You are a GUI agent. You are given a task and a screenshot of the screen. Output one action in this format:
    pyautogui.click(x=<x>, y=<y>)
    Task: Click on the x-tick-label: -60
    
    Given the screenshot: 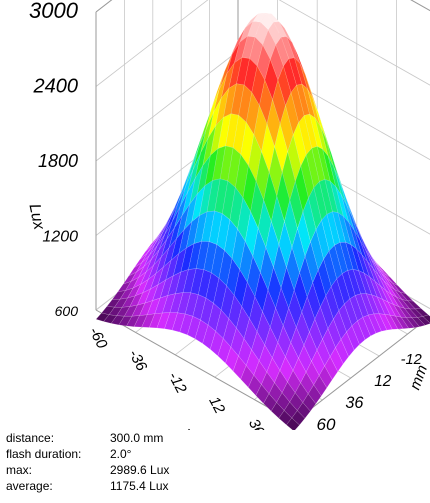 What is the action you would take?
    pyautogui.click(x=97, y=338)
    